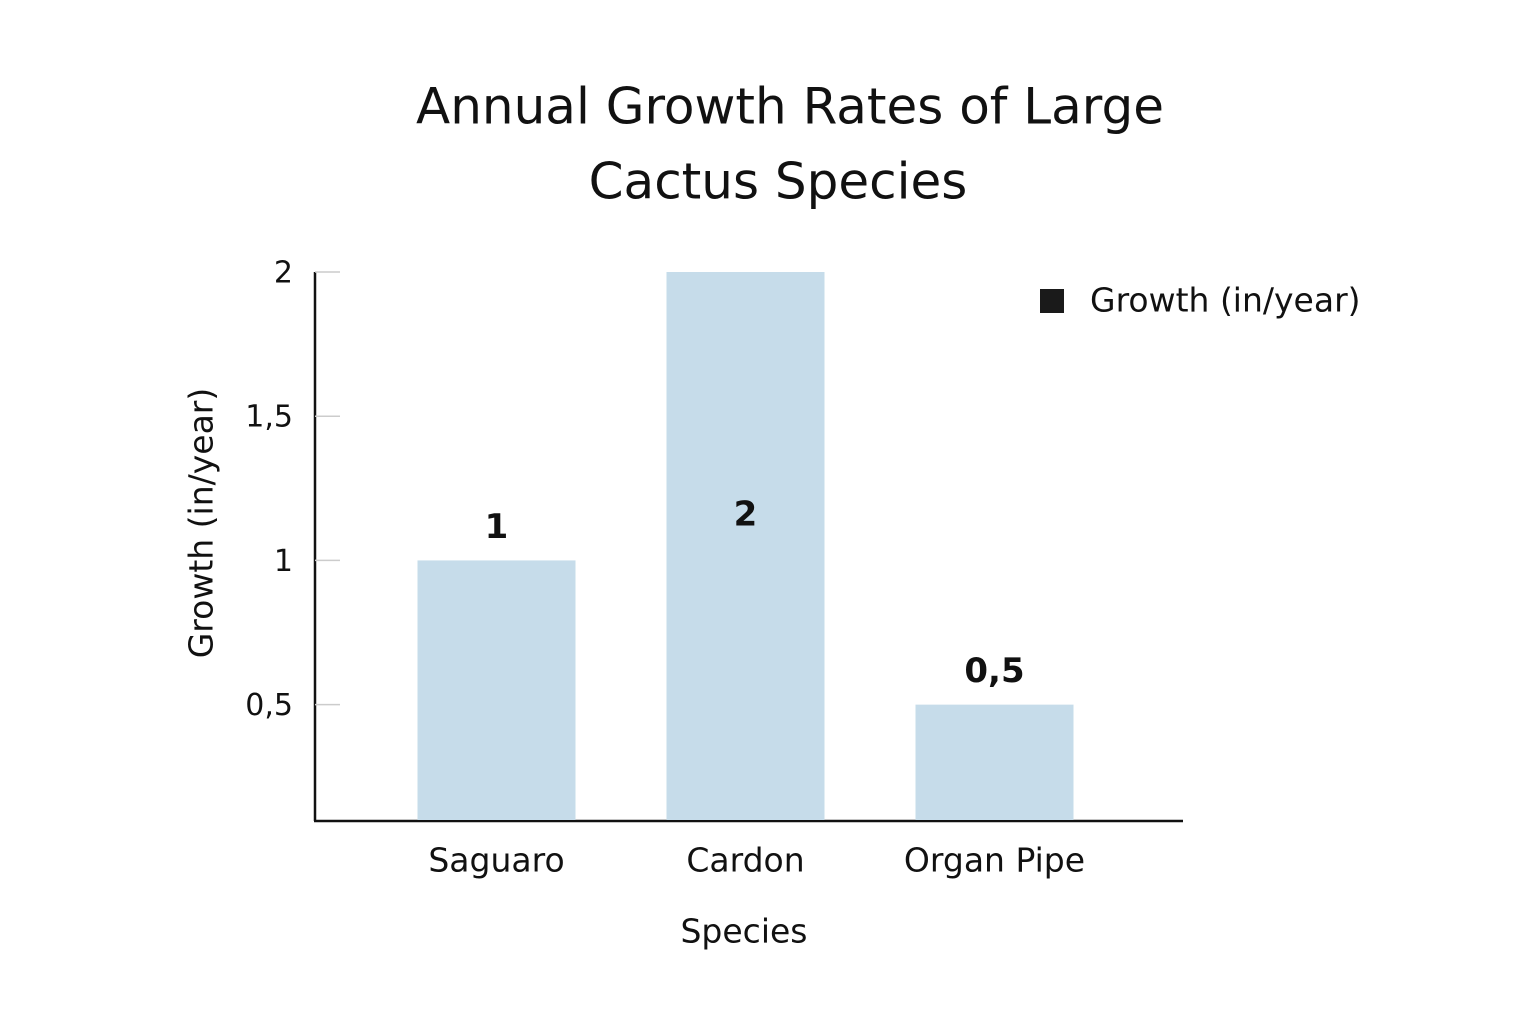 This screenshot has width=1536, height=1024. Describe the element at coordinates (778, 182) in the screenshot. I see `chart-title: Cactus Species` at that location.